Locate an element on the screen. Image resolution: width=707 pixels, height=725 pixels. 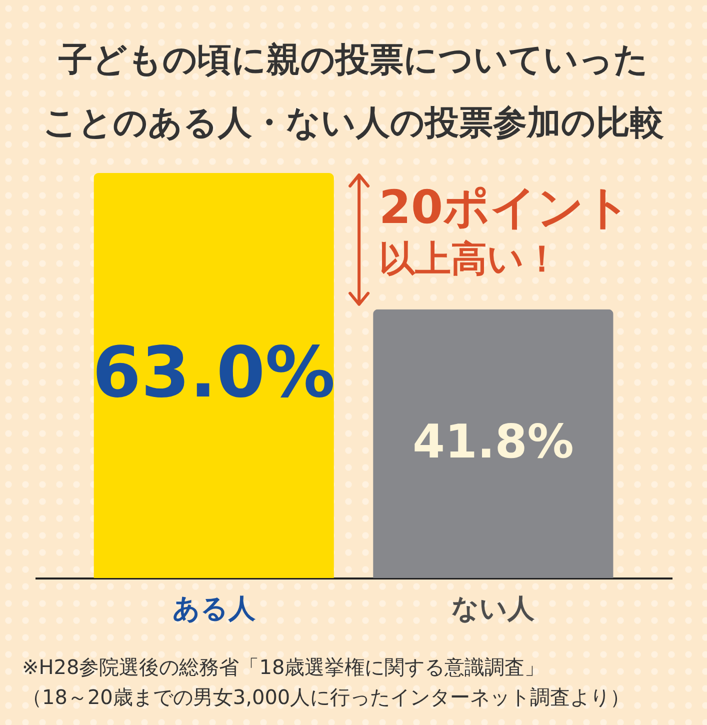
chart-title: 子どもの頃に親の投票についていったことのある人・ない人の投票参加の比較 is located at coordinates (353, 91).